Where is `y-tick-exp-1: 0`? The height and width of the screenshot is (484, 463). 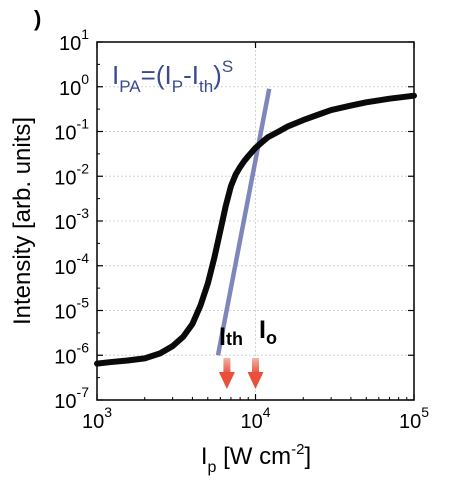
y-tick-exp-1: 0 is located at coordinates (85, 79).